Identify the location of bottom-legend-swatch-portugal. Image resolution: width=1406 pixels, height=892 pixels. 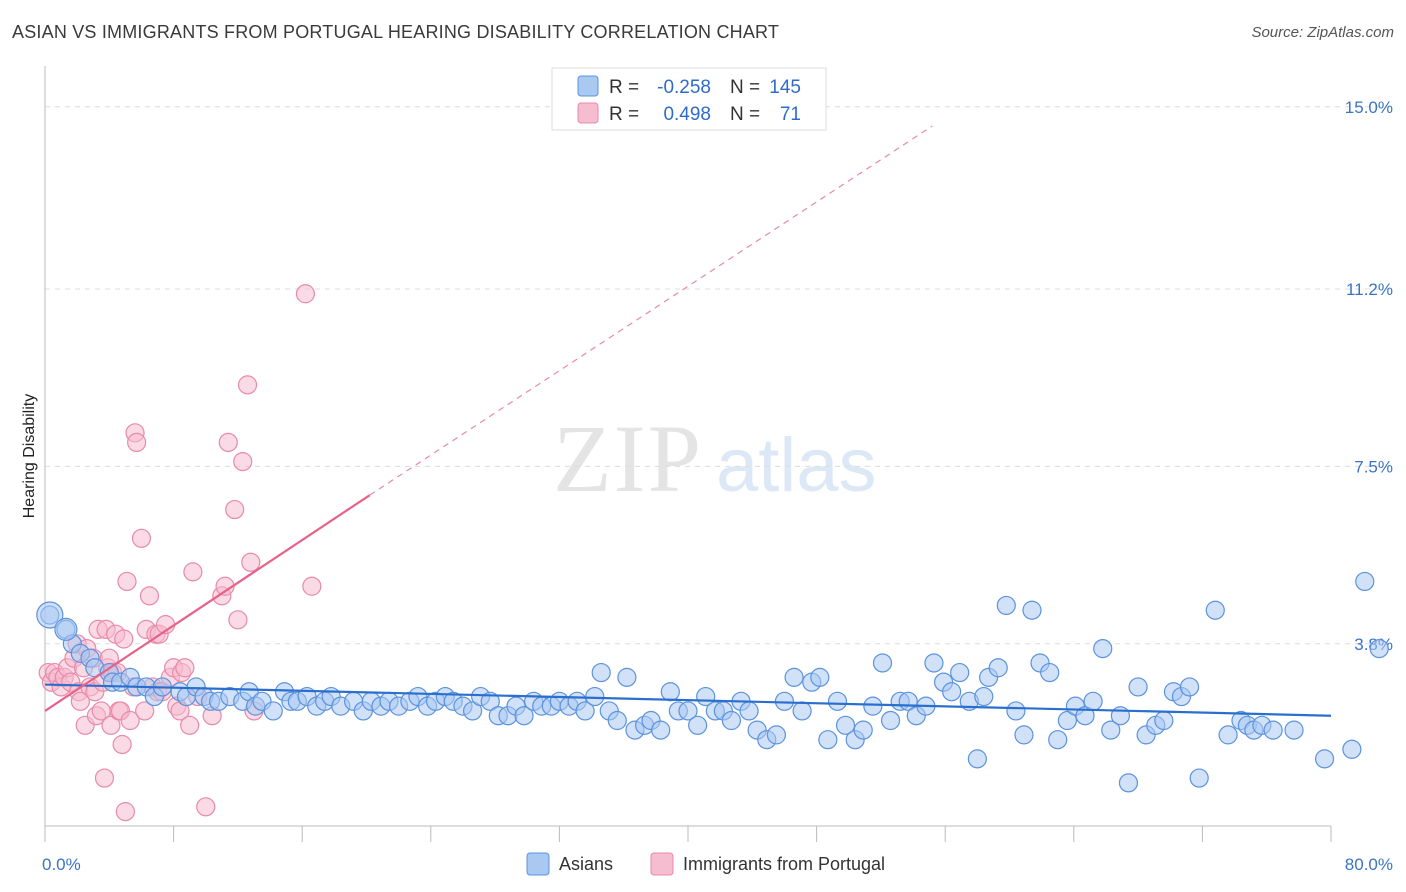
(662, 864).